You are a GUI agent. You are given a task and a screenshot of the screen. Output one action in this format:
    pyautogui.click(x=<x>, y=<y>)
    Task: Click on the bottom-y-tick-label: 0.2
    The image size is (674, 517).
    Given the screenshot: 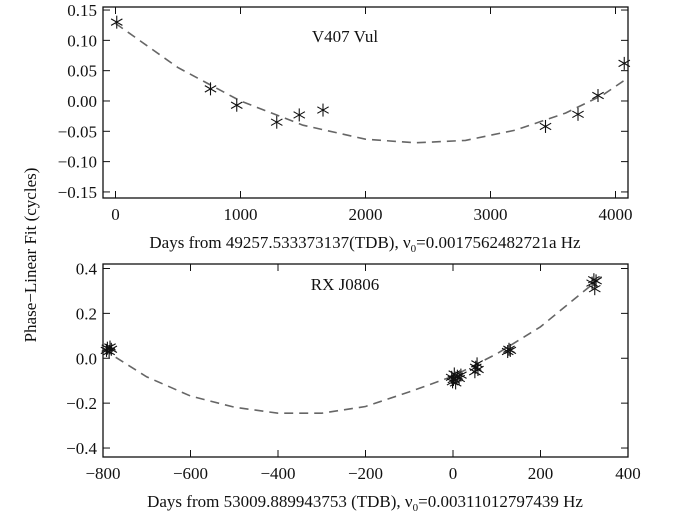 What is the action you would take?
    pyautogui.click(x=86, y=313)
    